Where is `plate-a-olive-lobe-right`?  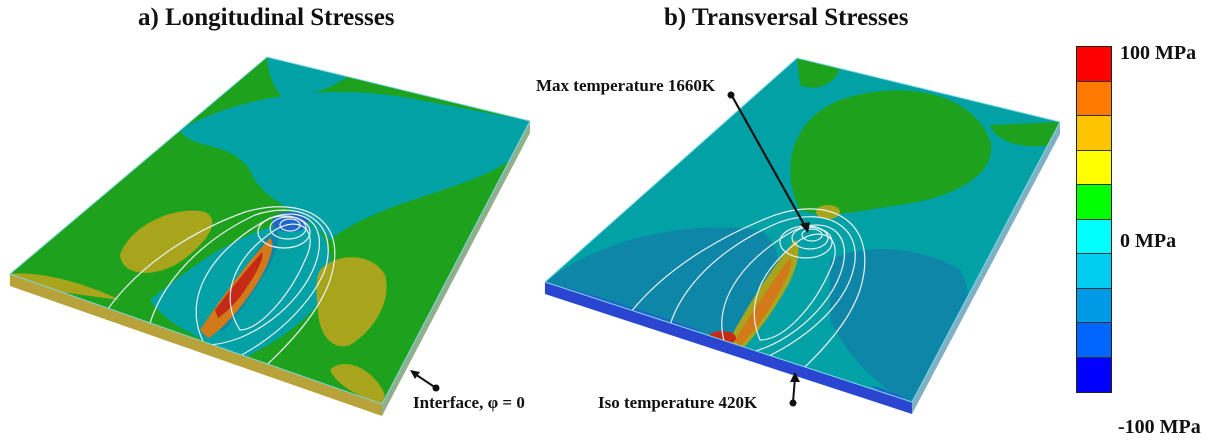
plate-a-olive-lobe-right is located at coordinates (351, 302).